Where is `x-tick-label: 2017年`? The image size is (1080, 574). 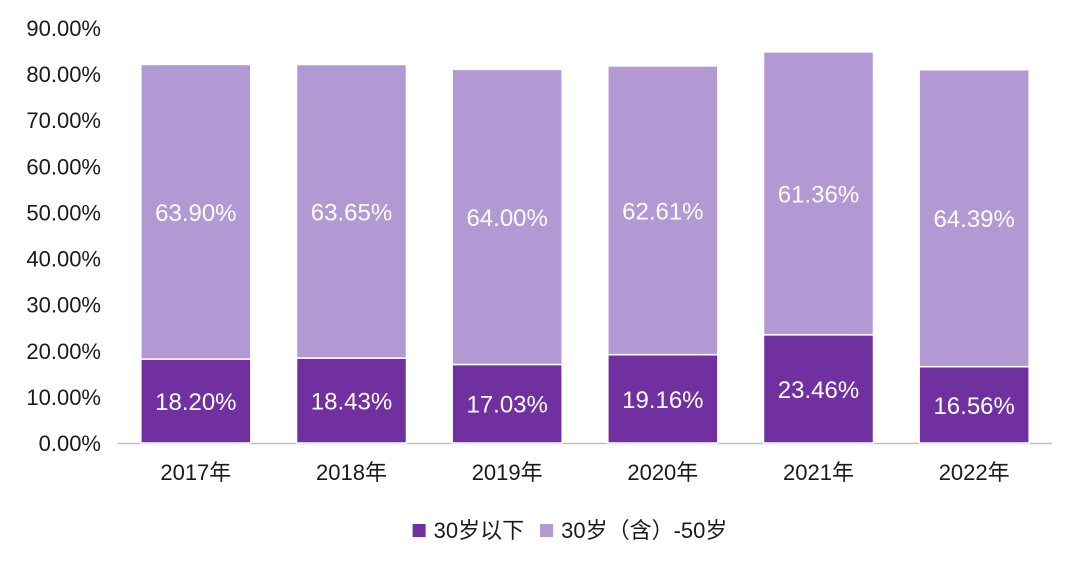 x-tick-label: 2017年 is located at coordinates (195, 472).